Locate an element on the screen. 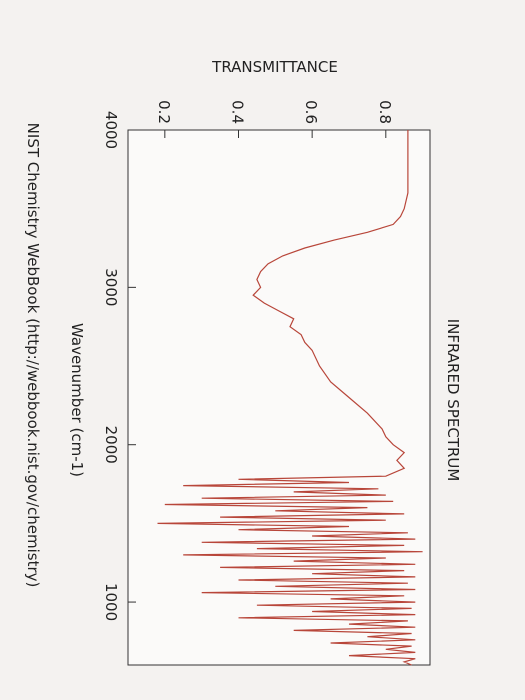  y-tick-label: 0.6 is located at coordinates (311, 112).